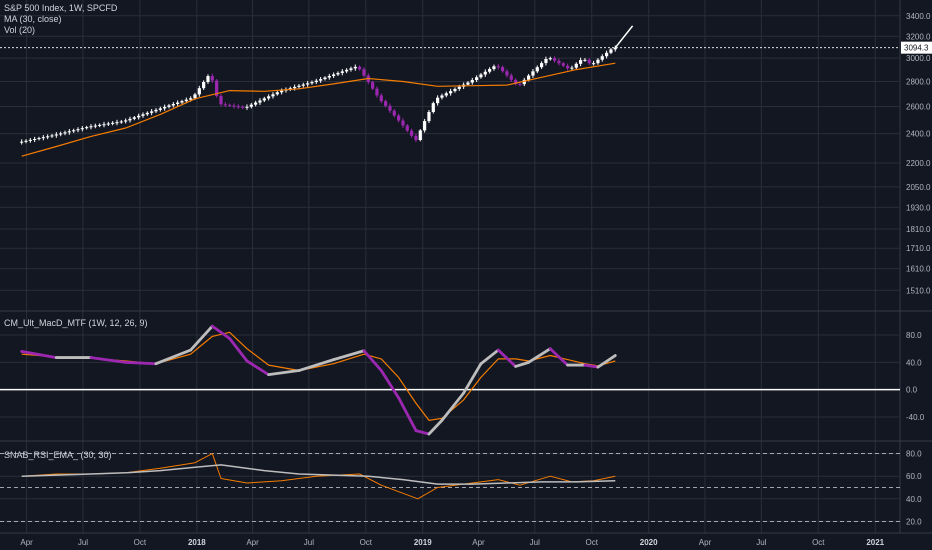 The image size is (932, 550). I want to click on y-tick-label: 40.0, so click(914, 362).